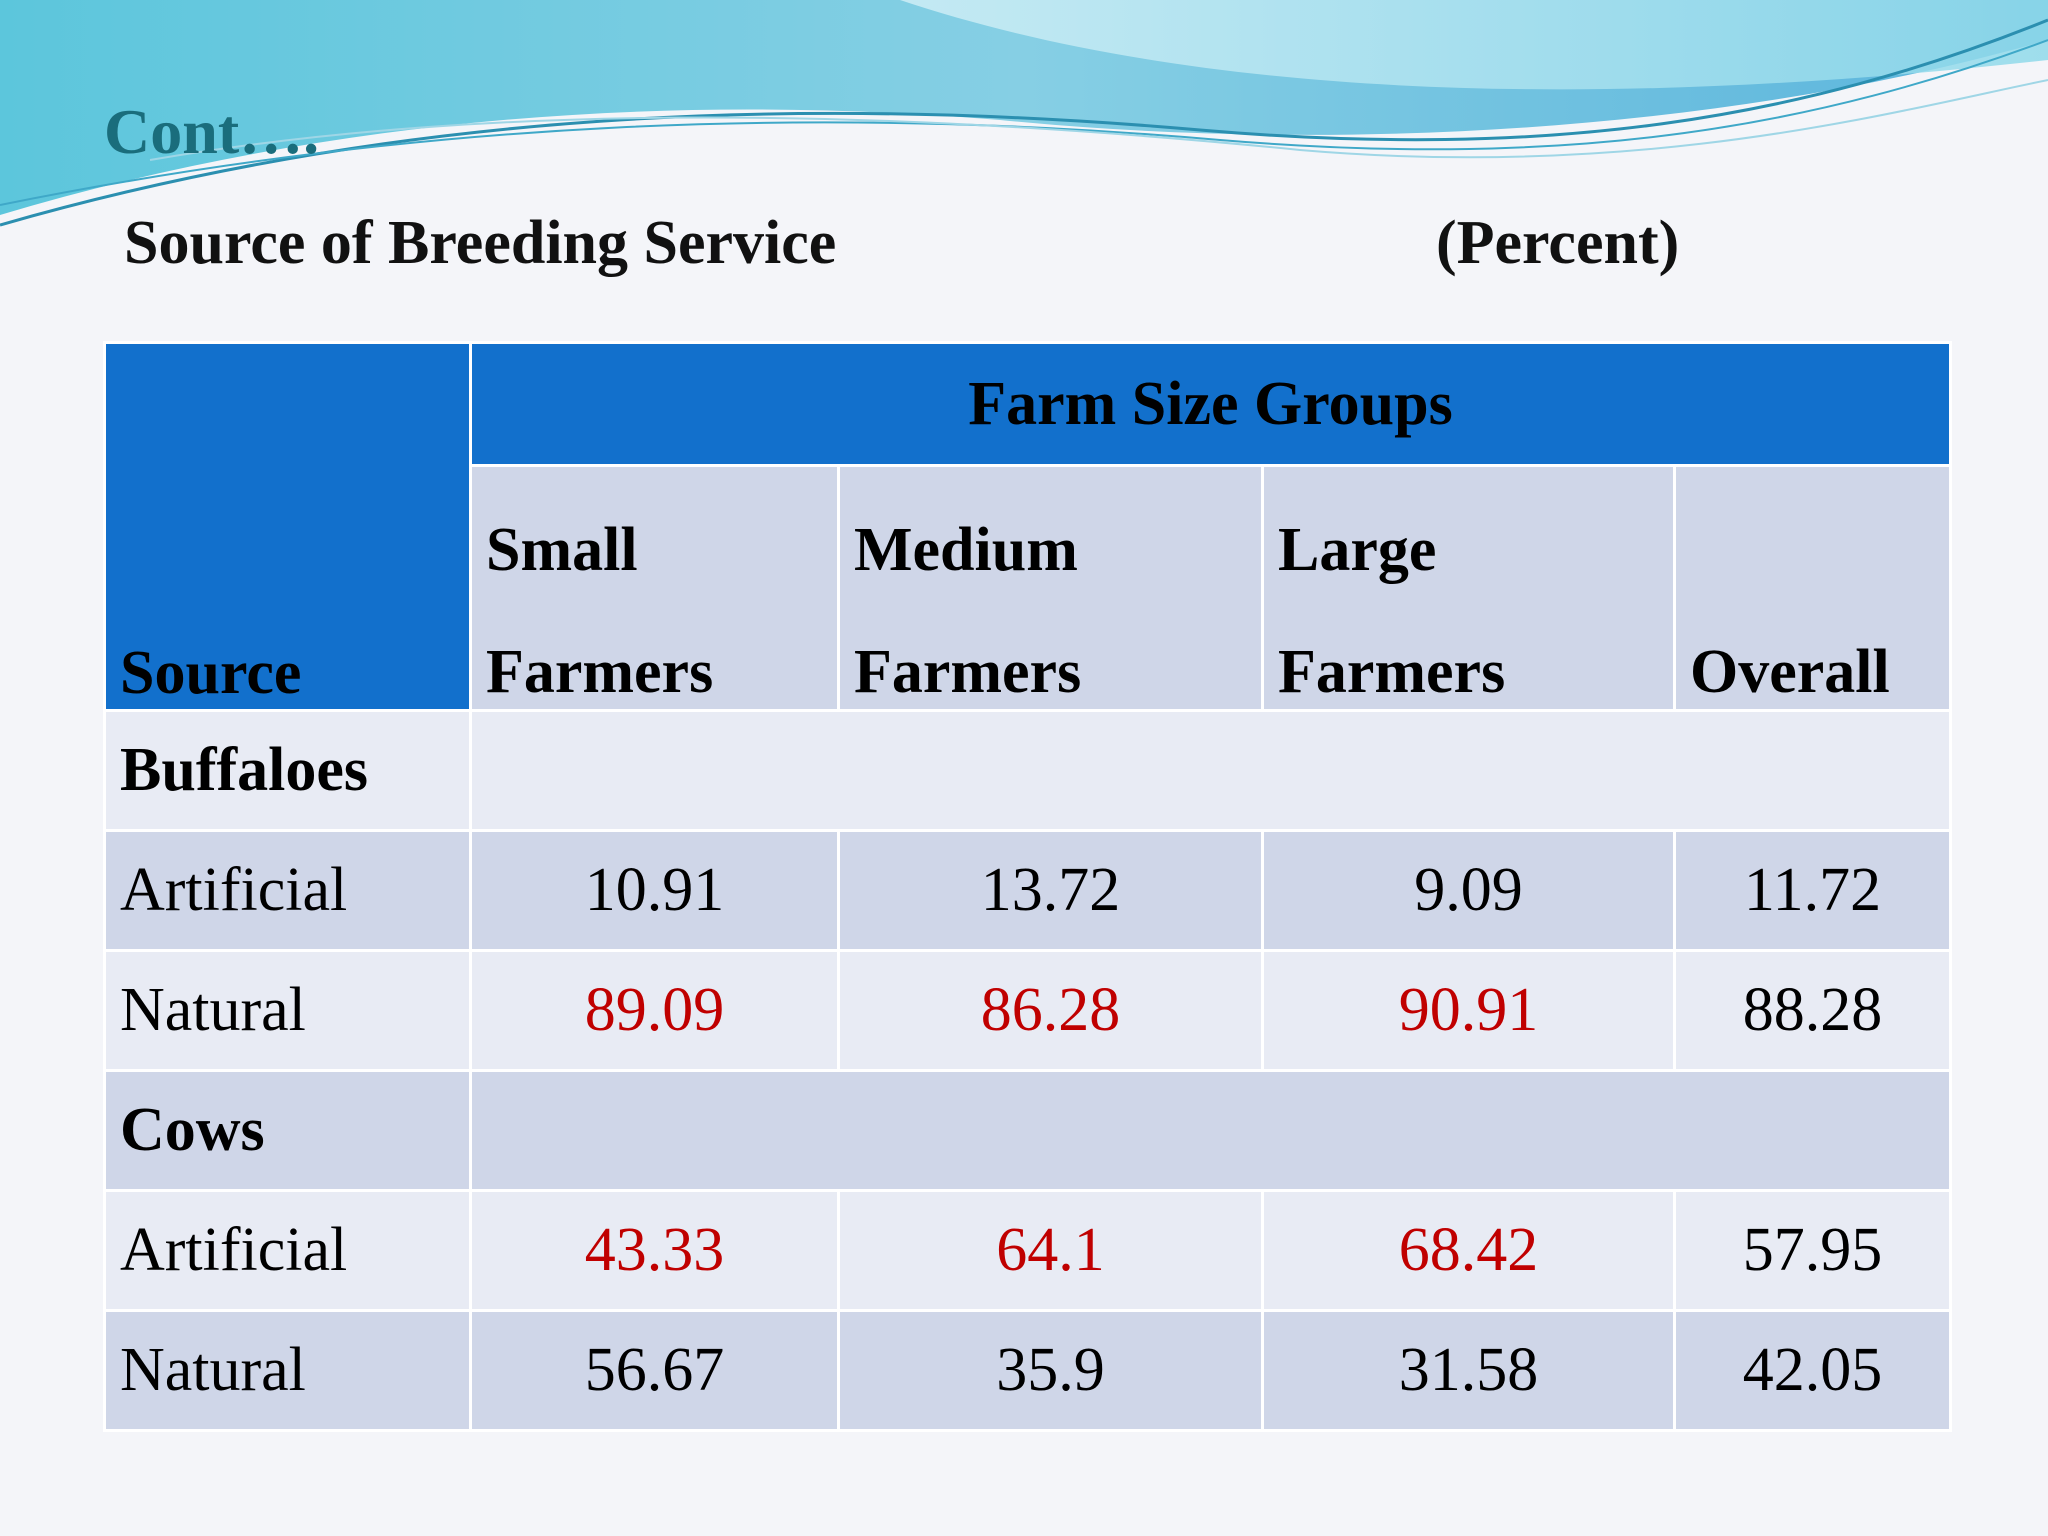 This screenshot has height=1536, width=2048. What do you see at coordinates (1050, 1250) in the screenshot?
I see `value-cell: 64.1` at bounding box center [1050, 1250].